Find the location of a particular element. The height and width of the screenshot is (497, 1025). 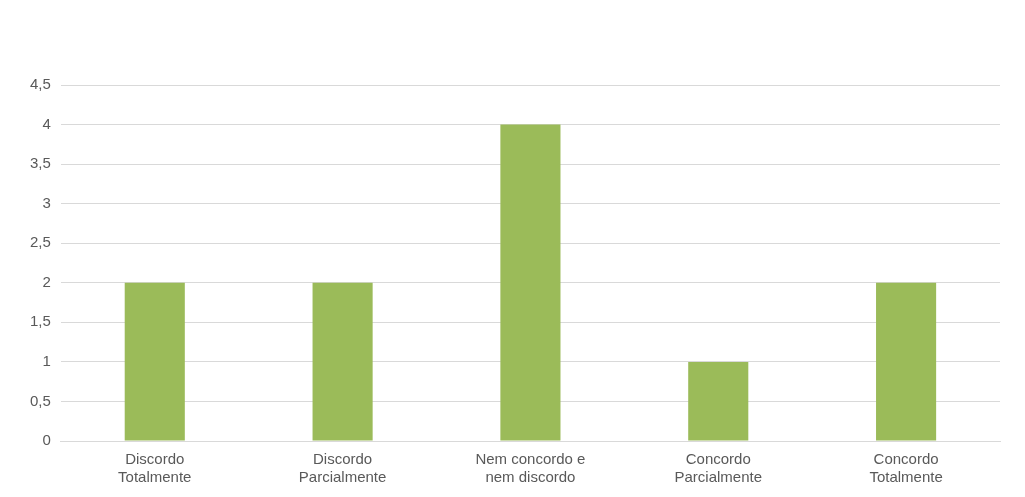

y-tick-label: 3 is located at coordinates (46, 202).